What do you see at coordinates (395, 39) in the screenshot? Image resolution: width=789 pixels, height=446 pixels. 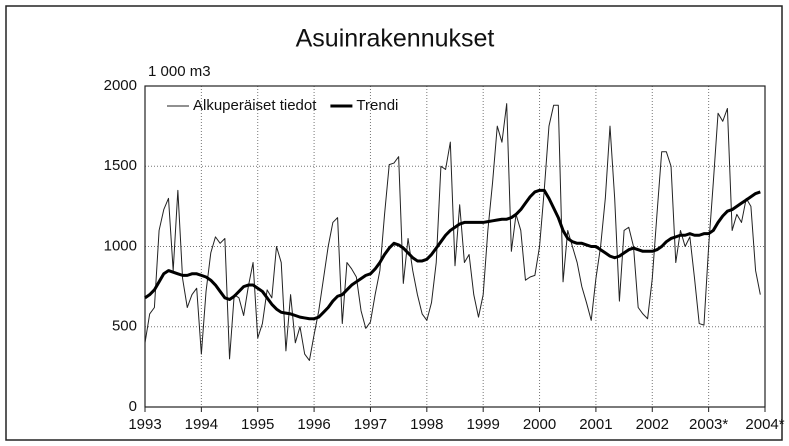 I see `chart-title: Asuinrakennukset` at bounding box center [395, 39].